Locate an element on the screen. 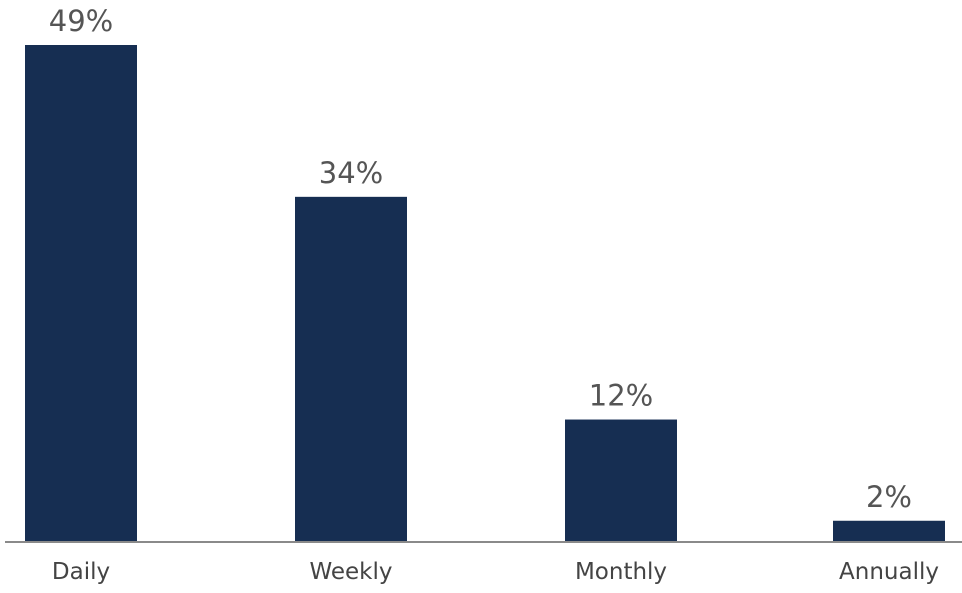 The height and width of the screenshot is (593, 962). tick-labels-group: Daily Weekly Monthly Annually is located at coordinates (495, 572).